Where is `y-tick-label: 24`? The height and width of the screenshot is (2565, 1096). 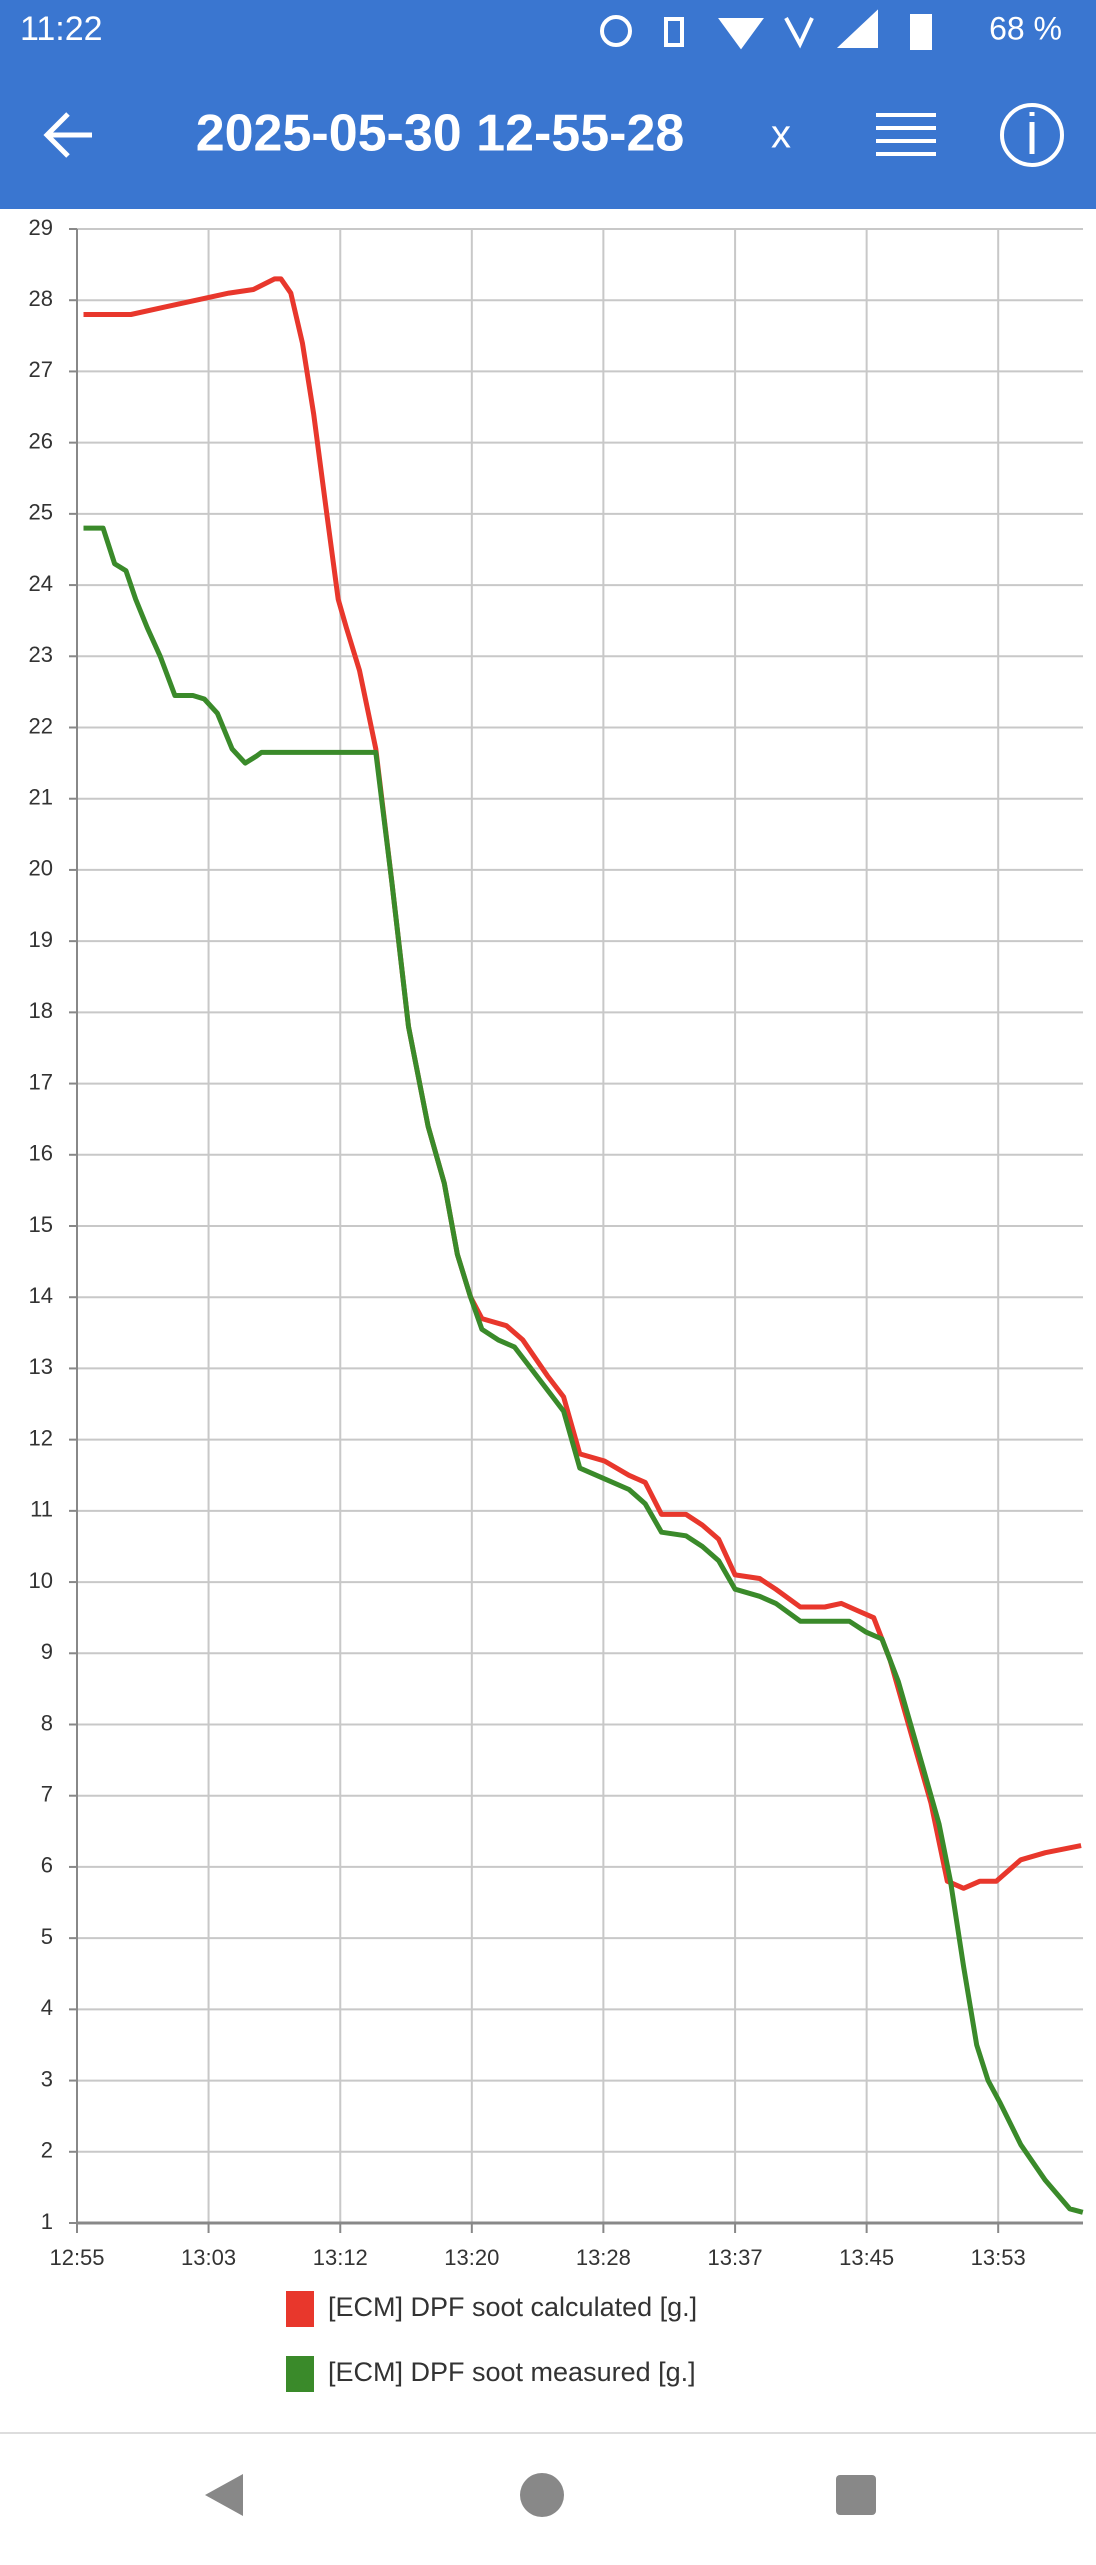 y-tick-label: 24 is located at coordinates (41, 583).